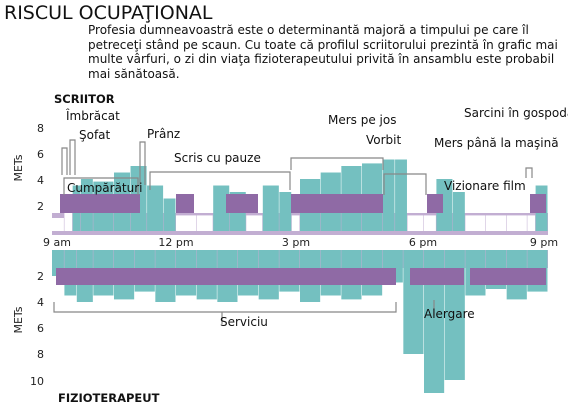  Describe the element at coordinates (529, 172) in the screenshot. I see `bracket-sarcini` at that location.